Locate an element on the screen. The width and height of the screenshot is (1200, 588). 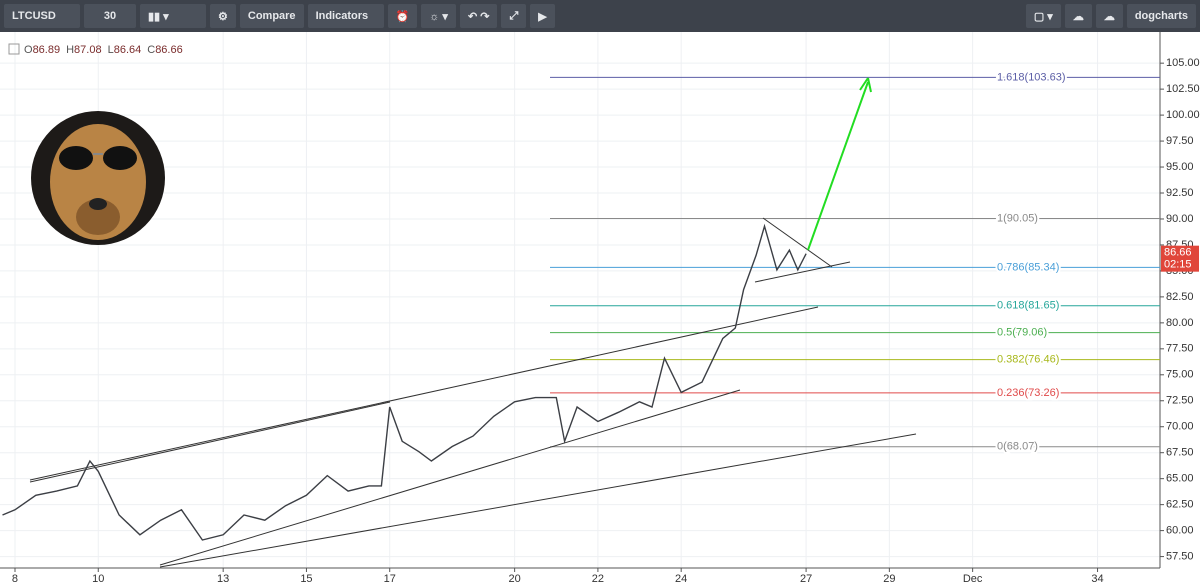
x-tick-label: 8 is located at coordinates (15, 579).